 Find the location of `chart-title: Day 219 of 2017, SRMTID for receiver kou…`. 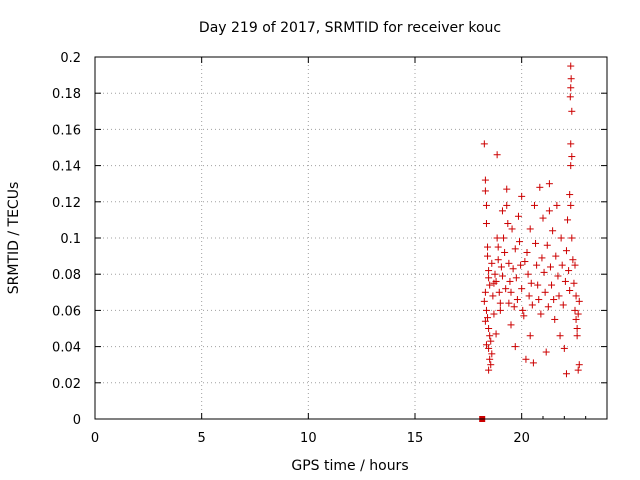

chart-title: Day 219 of 2017, SRMTID for receiver kou… is located at coordinates (350, 28).